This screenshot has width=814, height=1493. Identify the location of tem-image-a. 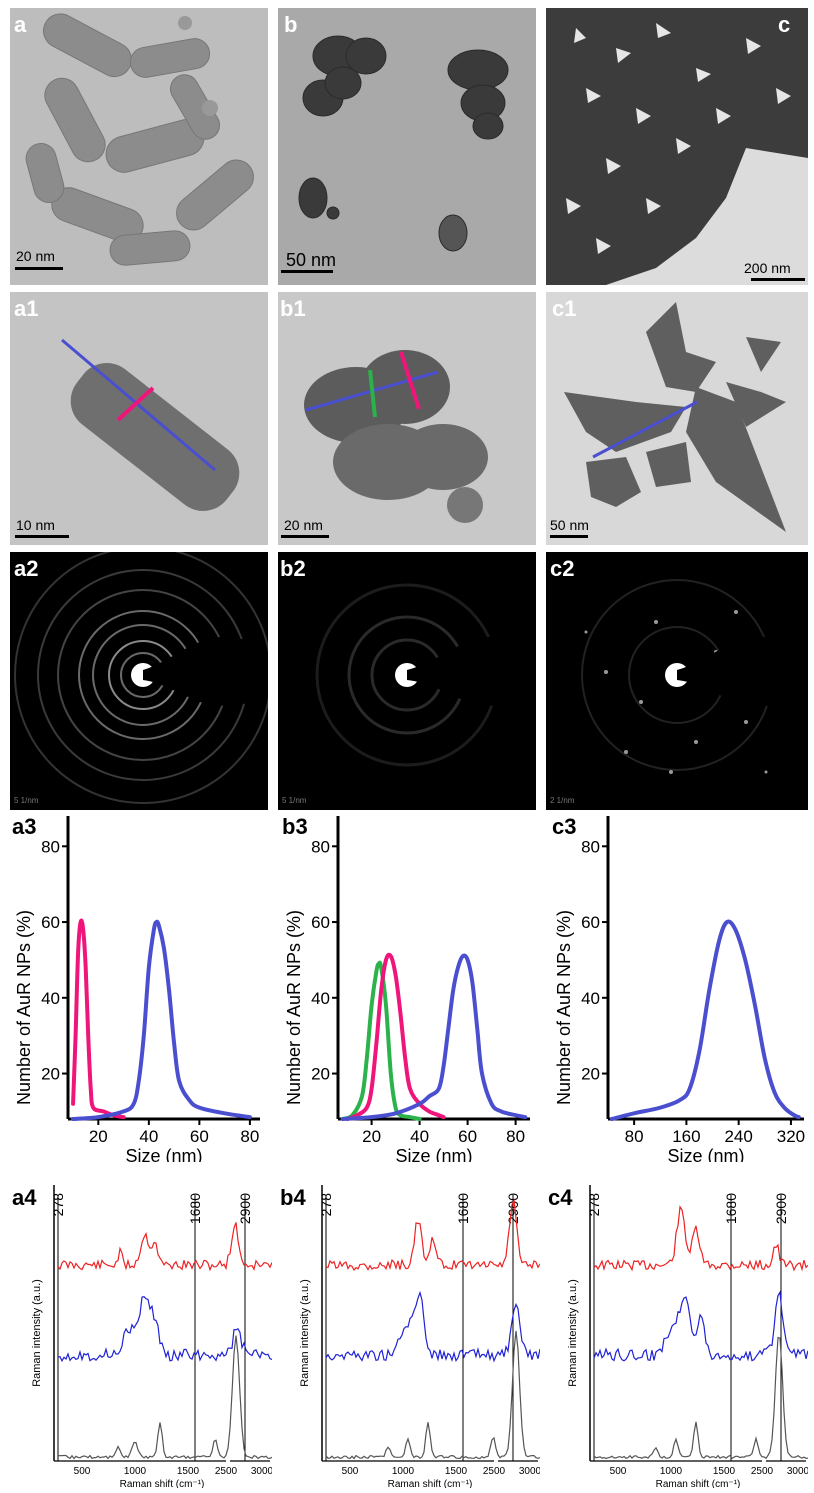
(139, 146).